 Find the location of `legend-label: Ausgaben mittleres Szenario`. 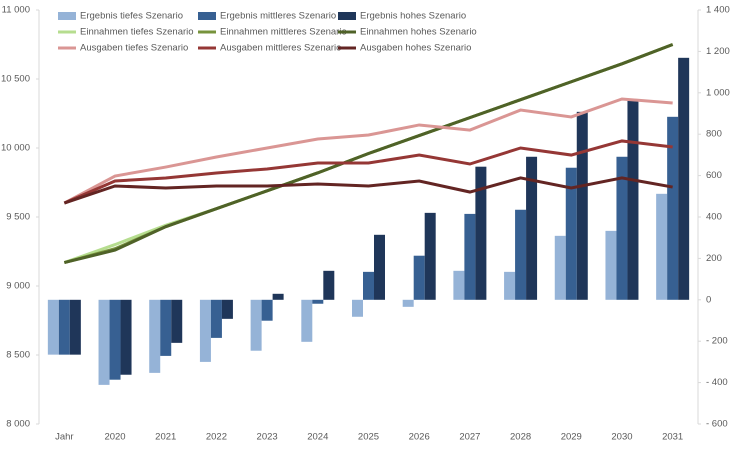

legend-label: Ausgaben mittleres Szenario is located at coordinates (280, 48).